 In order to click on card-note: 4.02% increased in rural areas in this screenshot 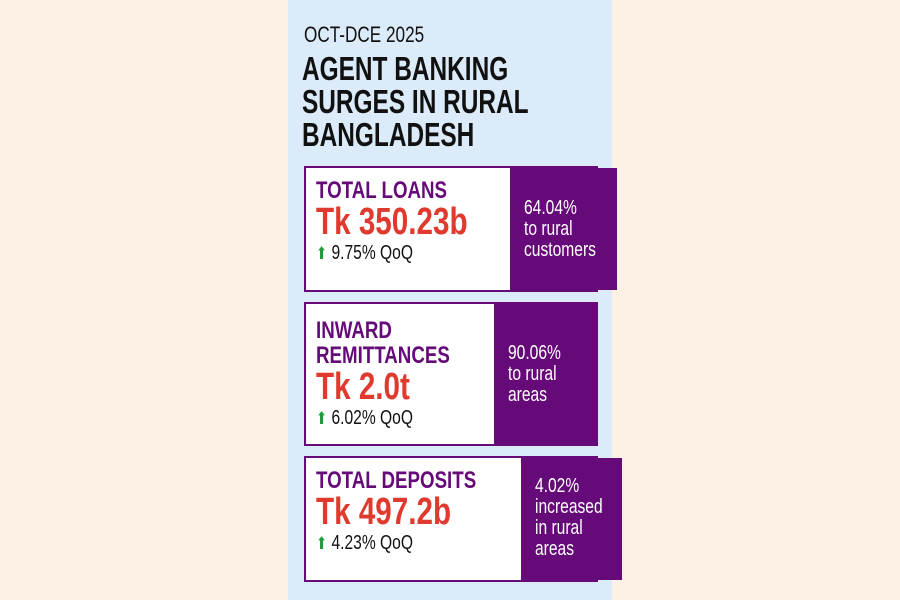, I will do `click(569, 517)`.